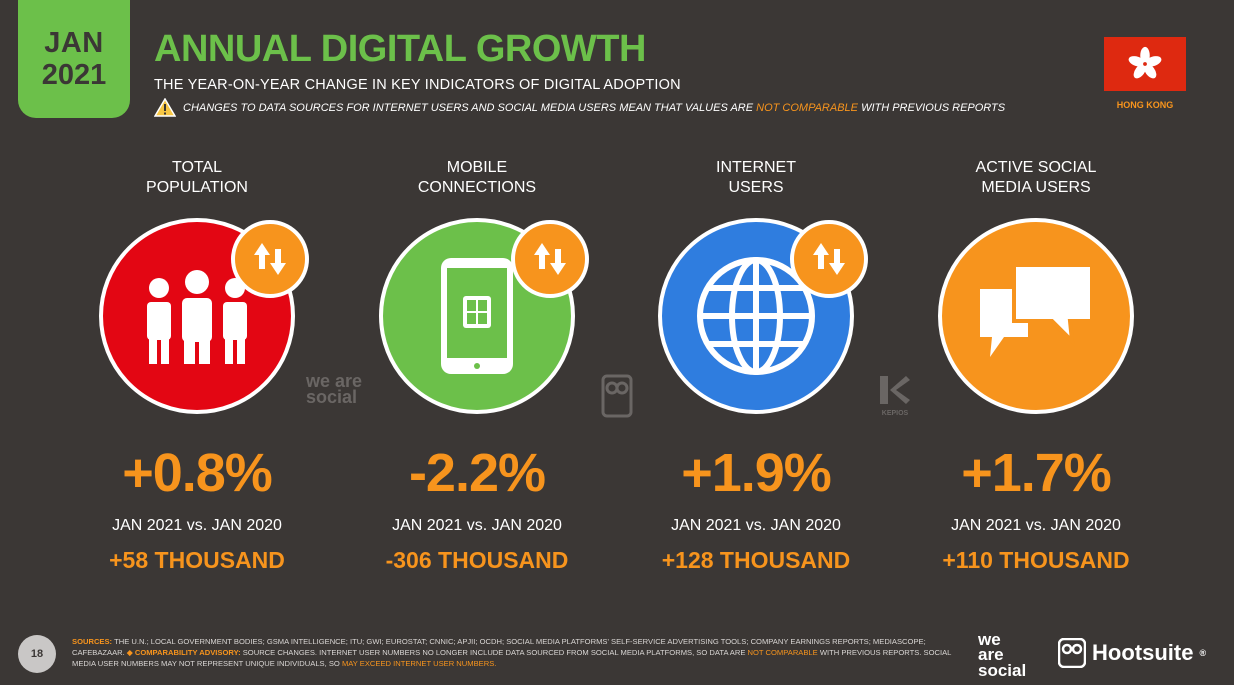 The height and width of the screenshot is (685, 1234). What do you see at coordinates (74, 74) in the screenshot?
I see `date-year: 2021` at bounding box center [74, 74].